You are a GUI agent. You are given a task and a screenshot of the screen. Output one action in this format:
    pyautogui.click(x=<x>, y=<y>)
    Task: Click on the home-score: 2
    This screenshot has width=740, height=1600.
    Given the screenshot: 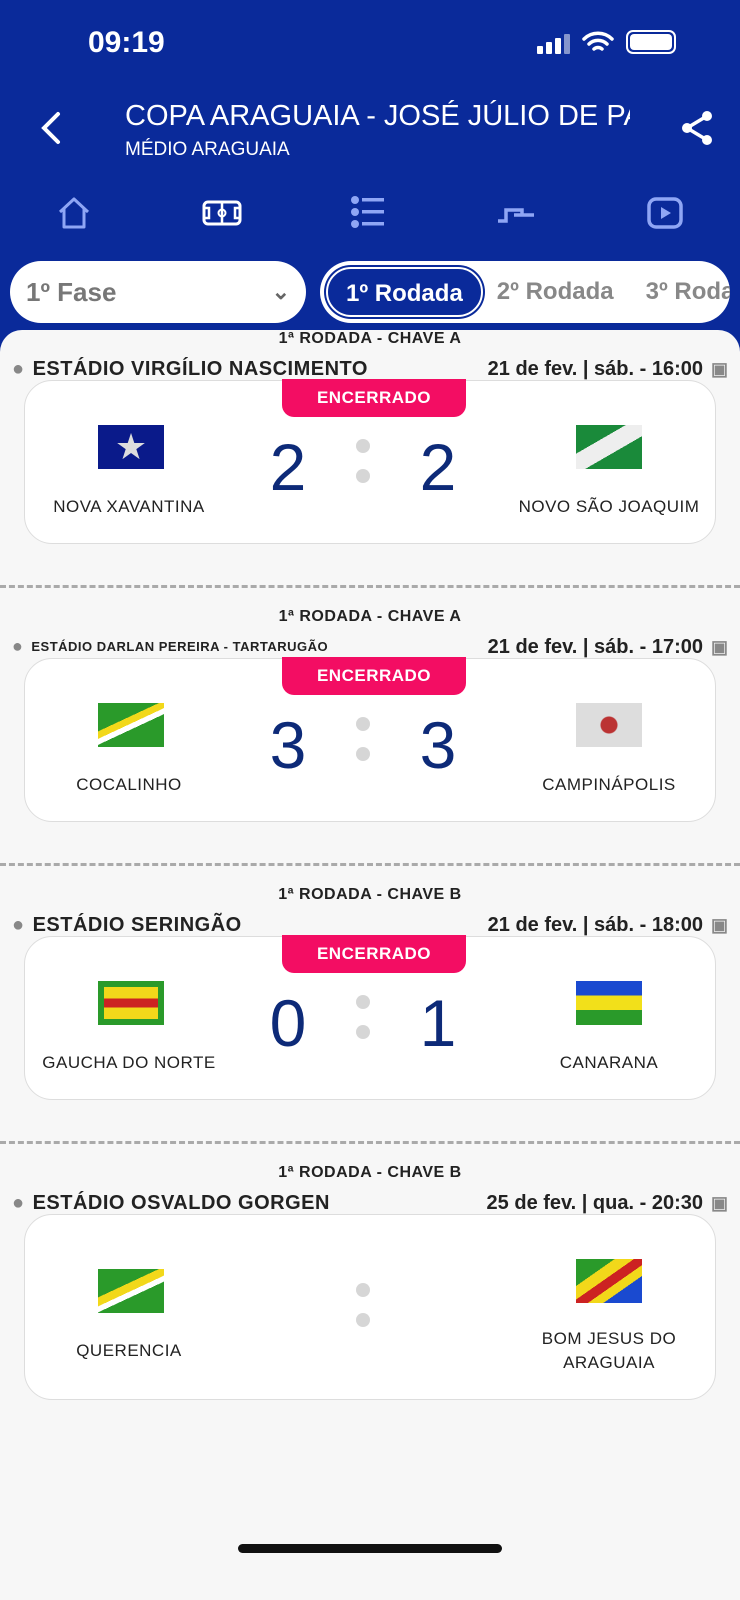 What is the action you would take?
    pyautogui.click(x=288, y=467)
    